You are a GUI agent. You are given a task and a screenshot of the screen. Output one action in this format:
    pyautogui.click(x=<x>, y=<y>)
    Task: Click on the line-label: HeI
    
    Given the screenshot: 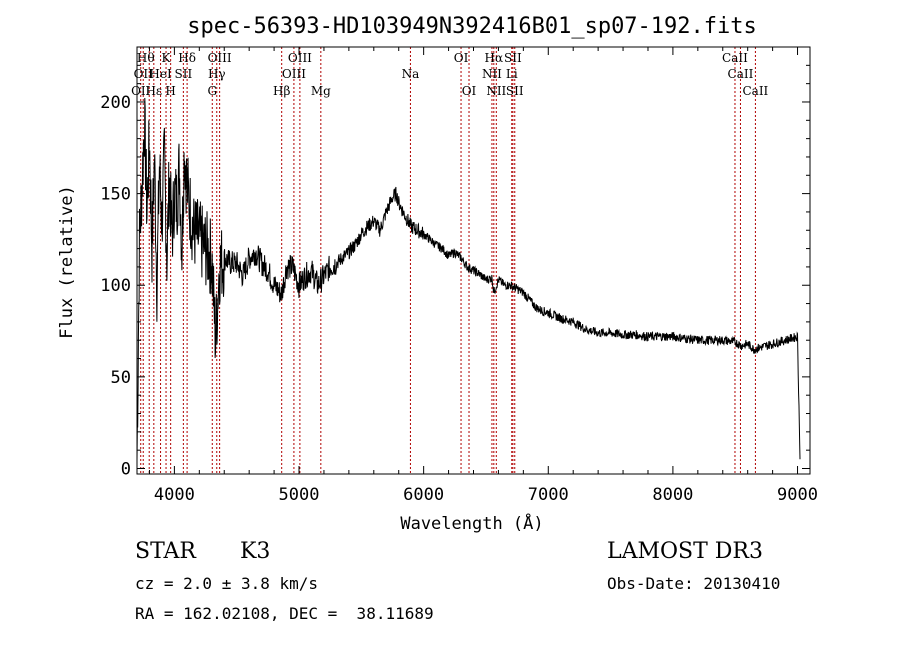 What is the action you would take?
    pyautogui.click(x=160, y=74)
    